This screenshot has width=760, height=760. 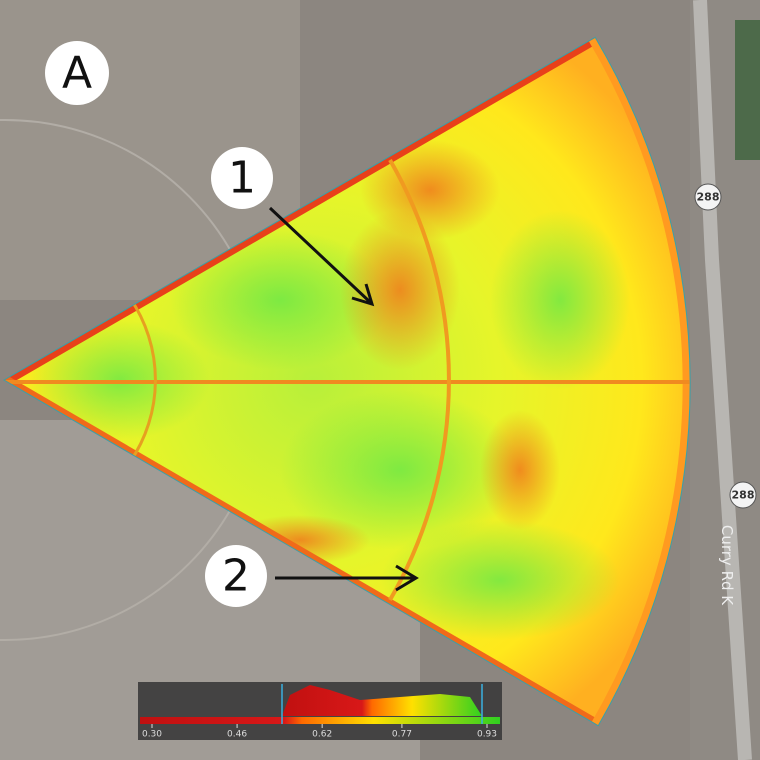 What do you see at coordinates (320, 720) in the screenshot?
I see `color-bar` at bounding box center [320, 720].